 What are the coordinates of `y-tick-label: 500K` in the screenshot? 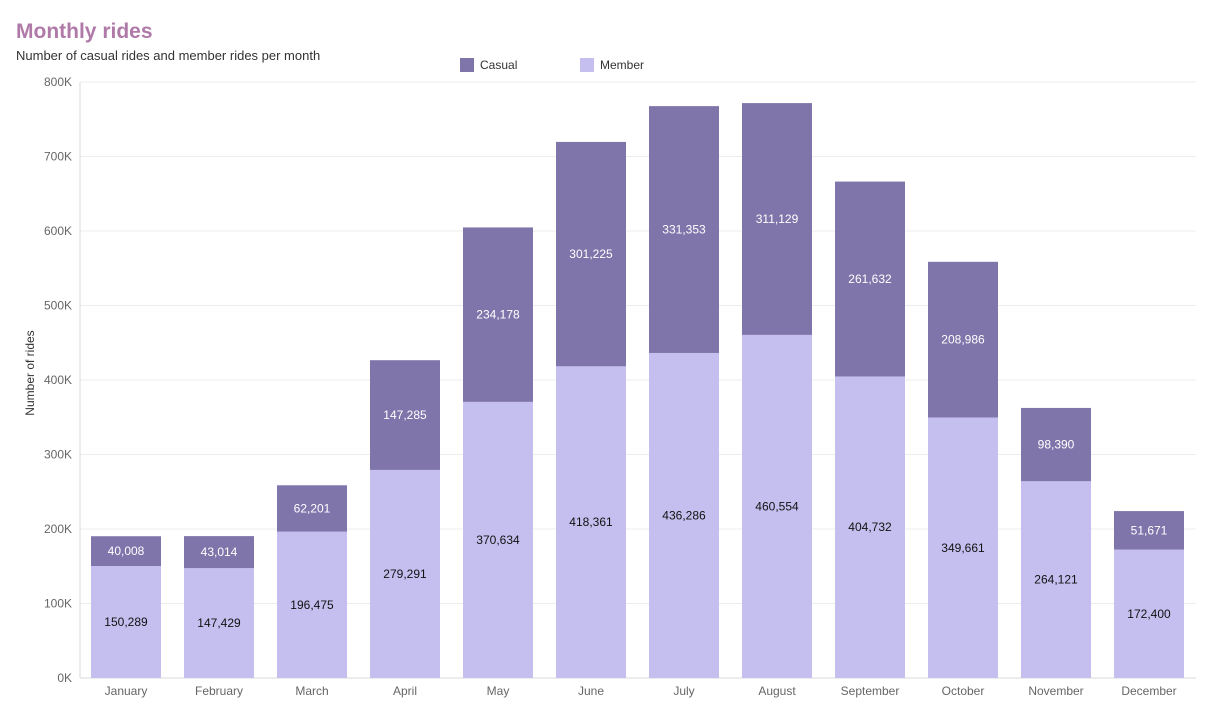 It's located at (58, 306).